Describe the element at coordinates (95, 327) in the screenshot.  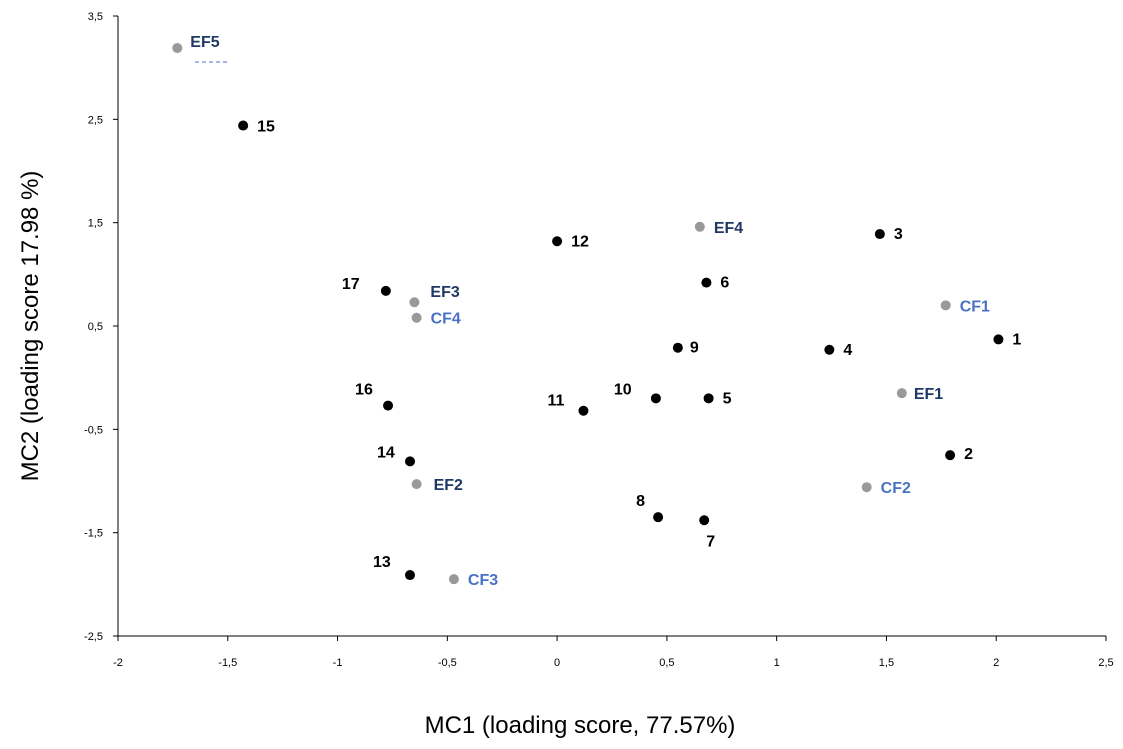
I see `y-tick-label: 0,5` at that location.